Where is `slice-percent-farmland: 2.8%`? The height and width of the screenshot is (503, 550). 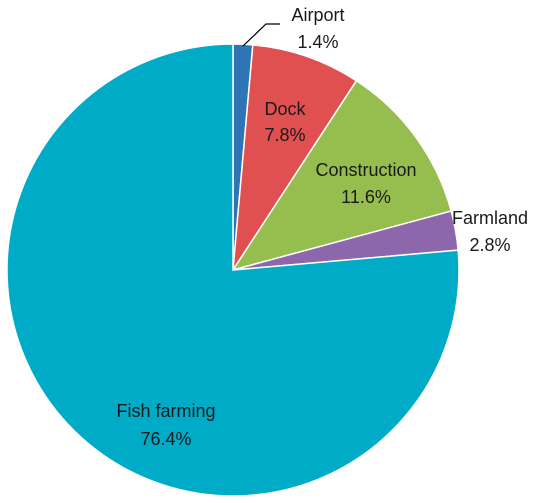 slice-percent-farmland: 2.8% is located at coordinates (489, 245).